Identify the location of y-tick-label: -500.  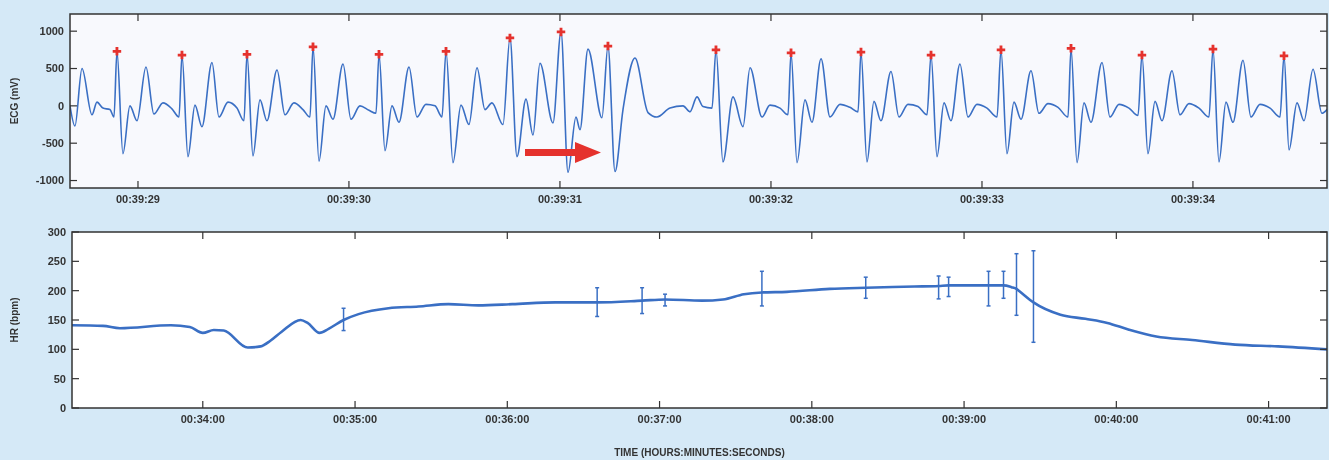
(52, 143).